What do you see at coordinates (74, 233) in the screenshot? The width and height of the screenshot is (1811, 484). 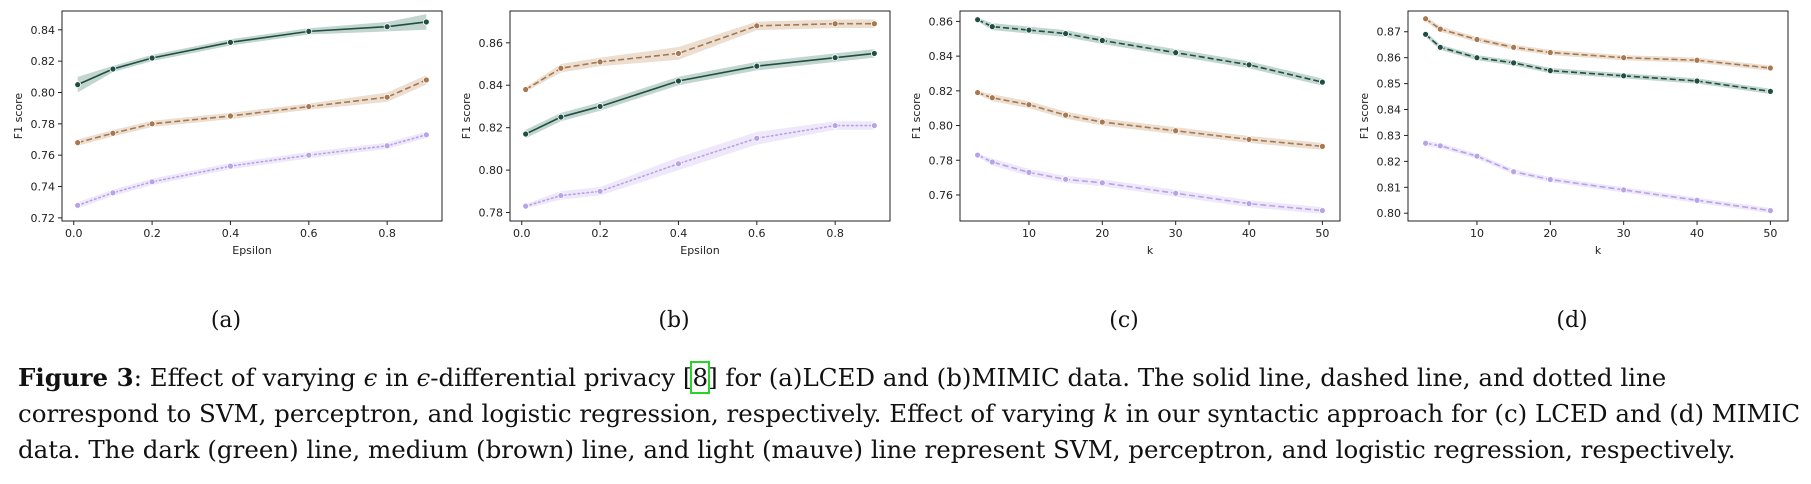 I see `x-tick-label: 0.0` at bounding box center [74, 233].